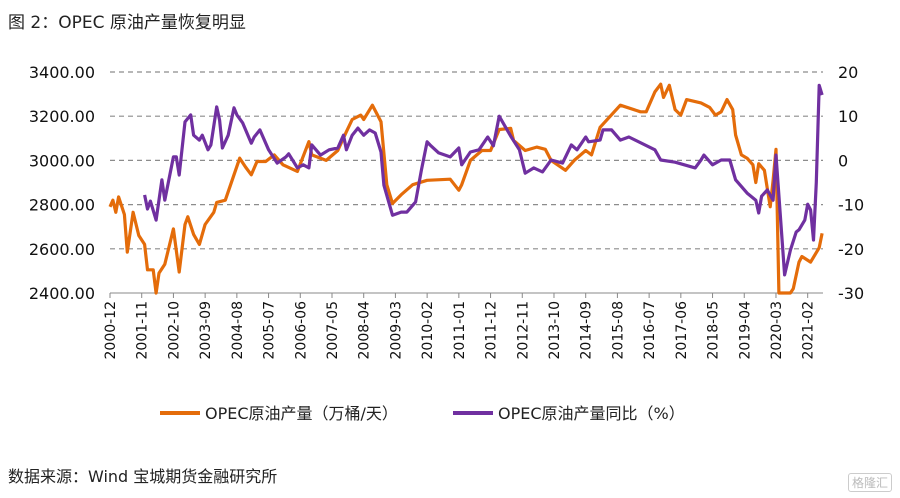 This screenshot has height=498, width=900. What do you see at coordinates (809, 330) in the screenshot?
I see `x-tick-label: 2021-02` at bounding box center [809, 330].